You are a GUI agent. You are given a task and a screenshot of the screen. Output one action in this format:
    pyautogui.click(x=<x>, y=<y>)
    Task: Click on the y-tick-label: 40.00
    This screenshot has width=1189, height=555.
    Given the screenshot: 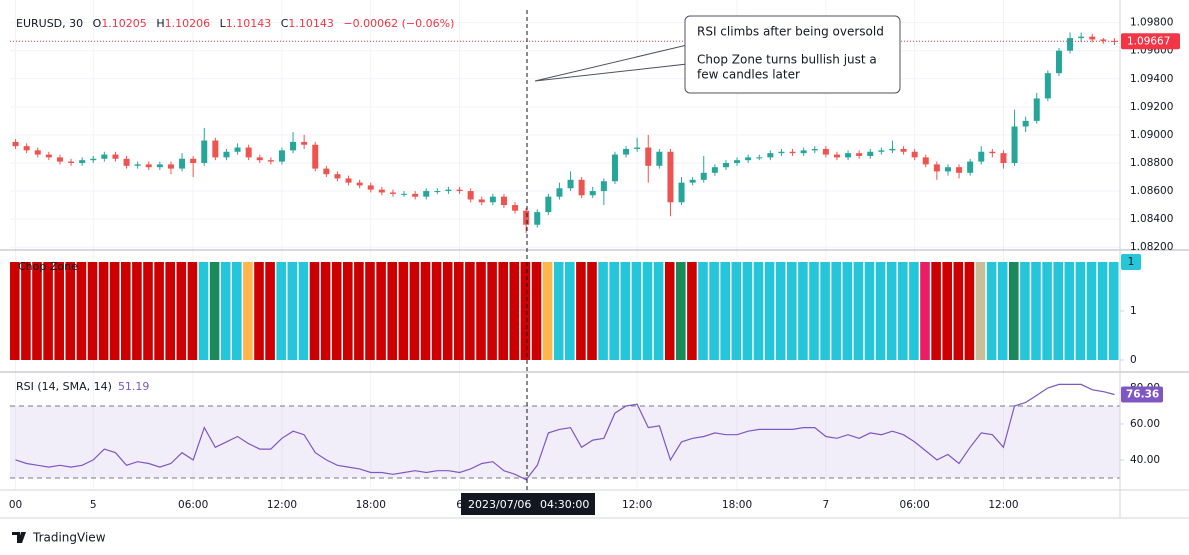 What is the action you would take?
    pyautogui.click(x=1145, y=460)
    